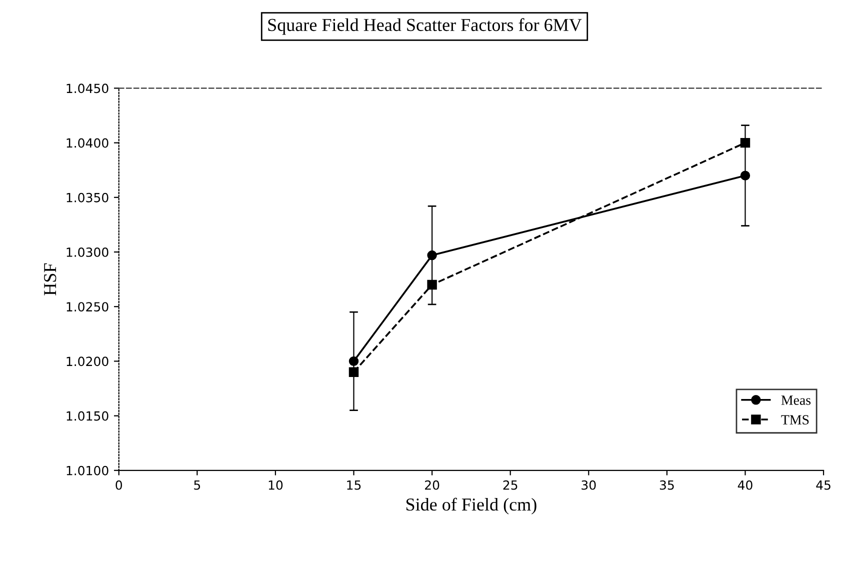 The image size is (849, 588). What do you see at coordinates (87, 197) in the screenshot?
I see `y-tick-label: 1.0350` at bounding box center [87, 197].